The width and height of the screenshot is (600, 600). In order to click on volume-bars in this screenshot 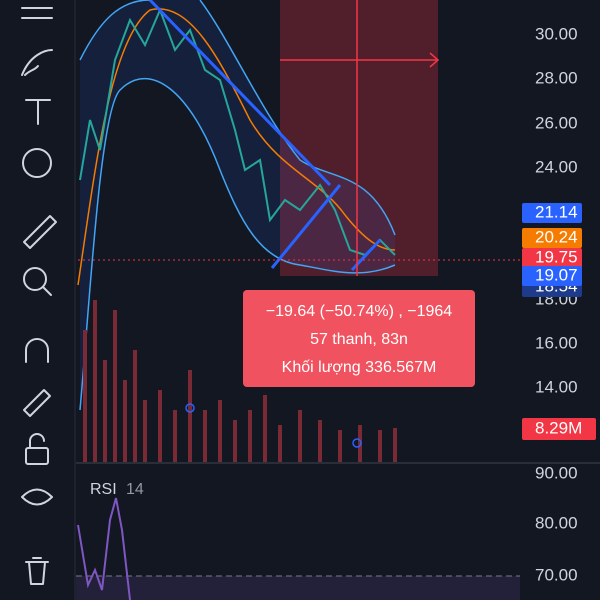, I will do `click(240, 381)`.